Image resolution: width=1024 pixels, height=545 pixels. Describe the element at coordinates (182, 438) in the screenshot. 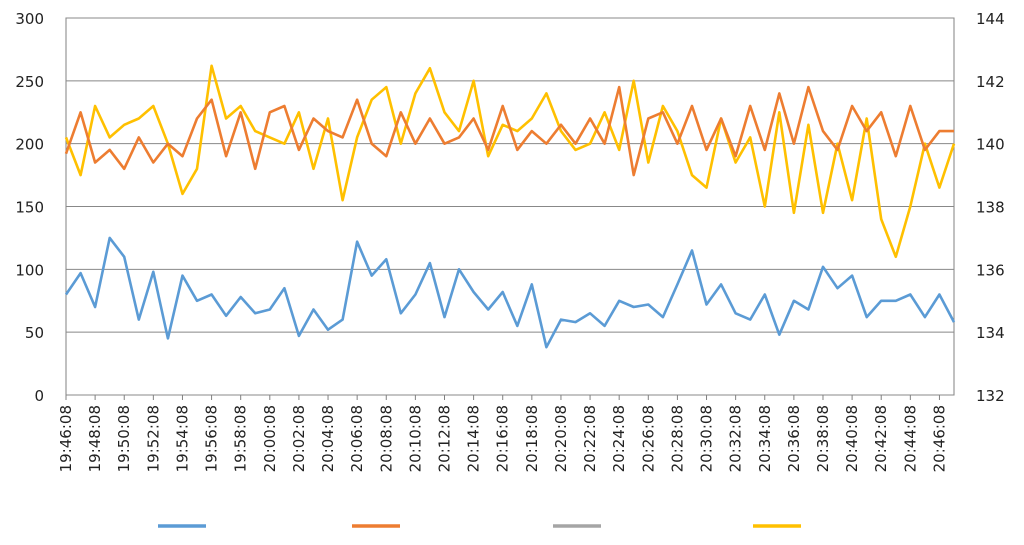

I see `x-tick-label: 19:54:08` at that location.